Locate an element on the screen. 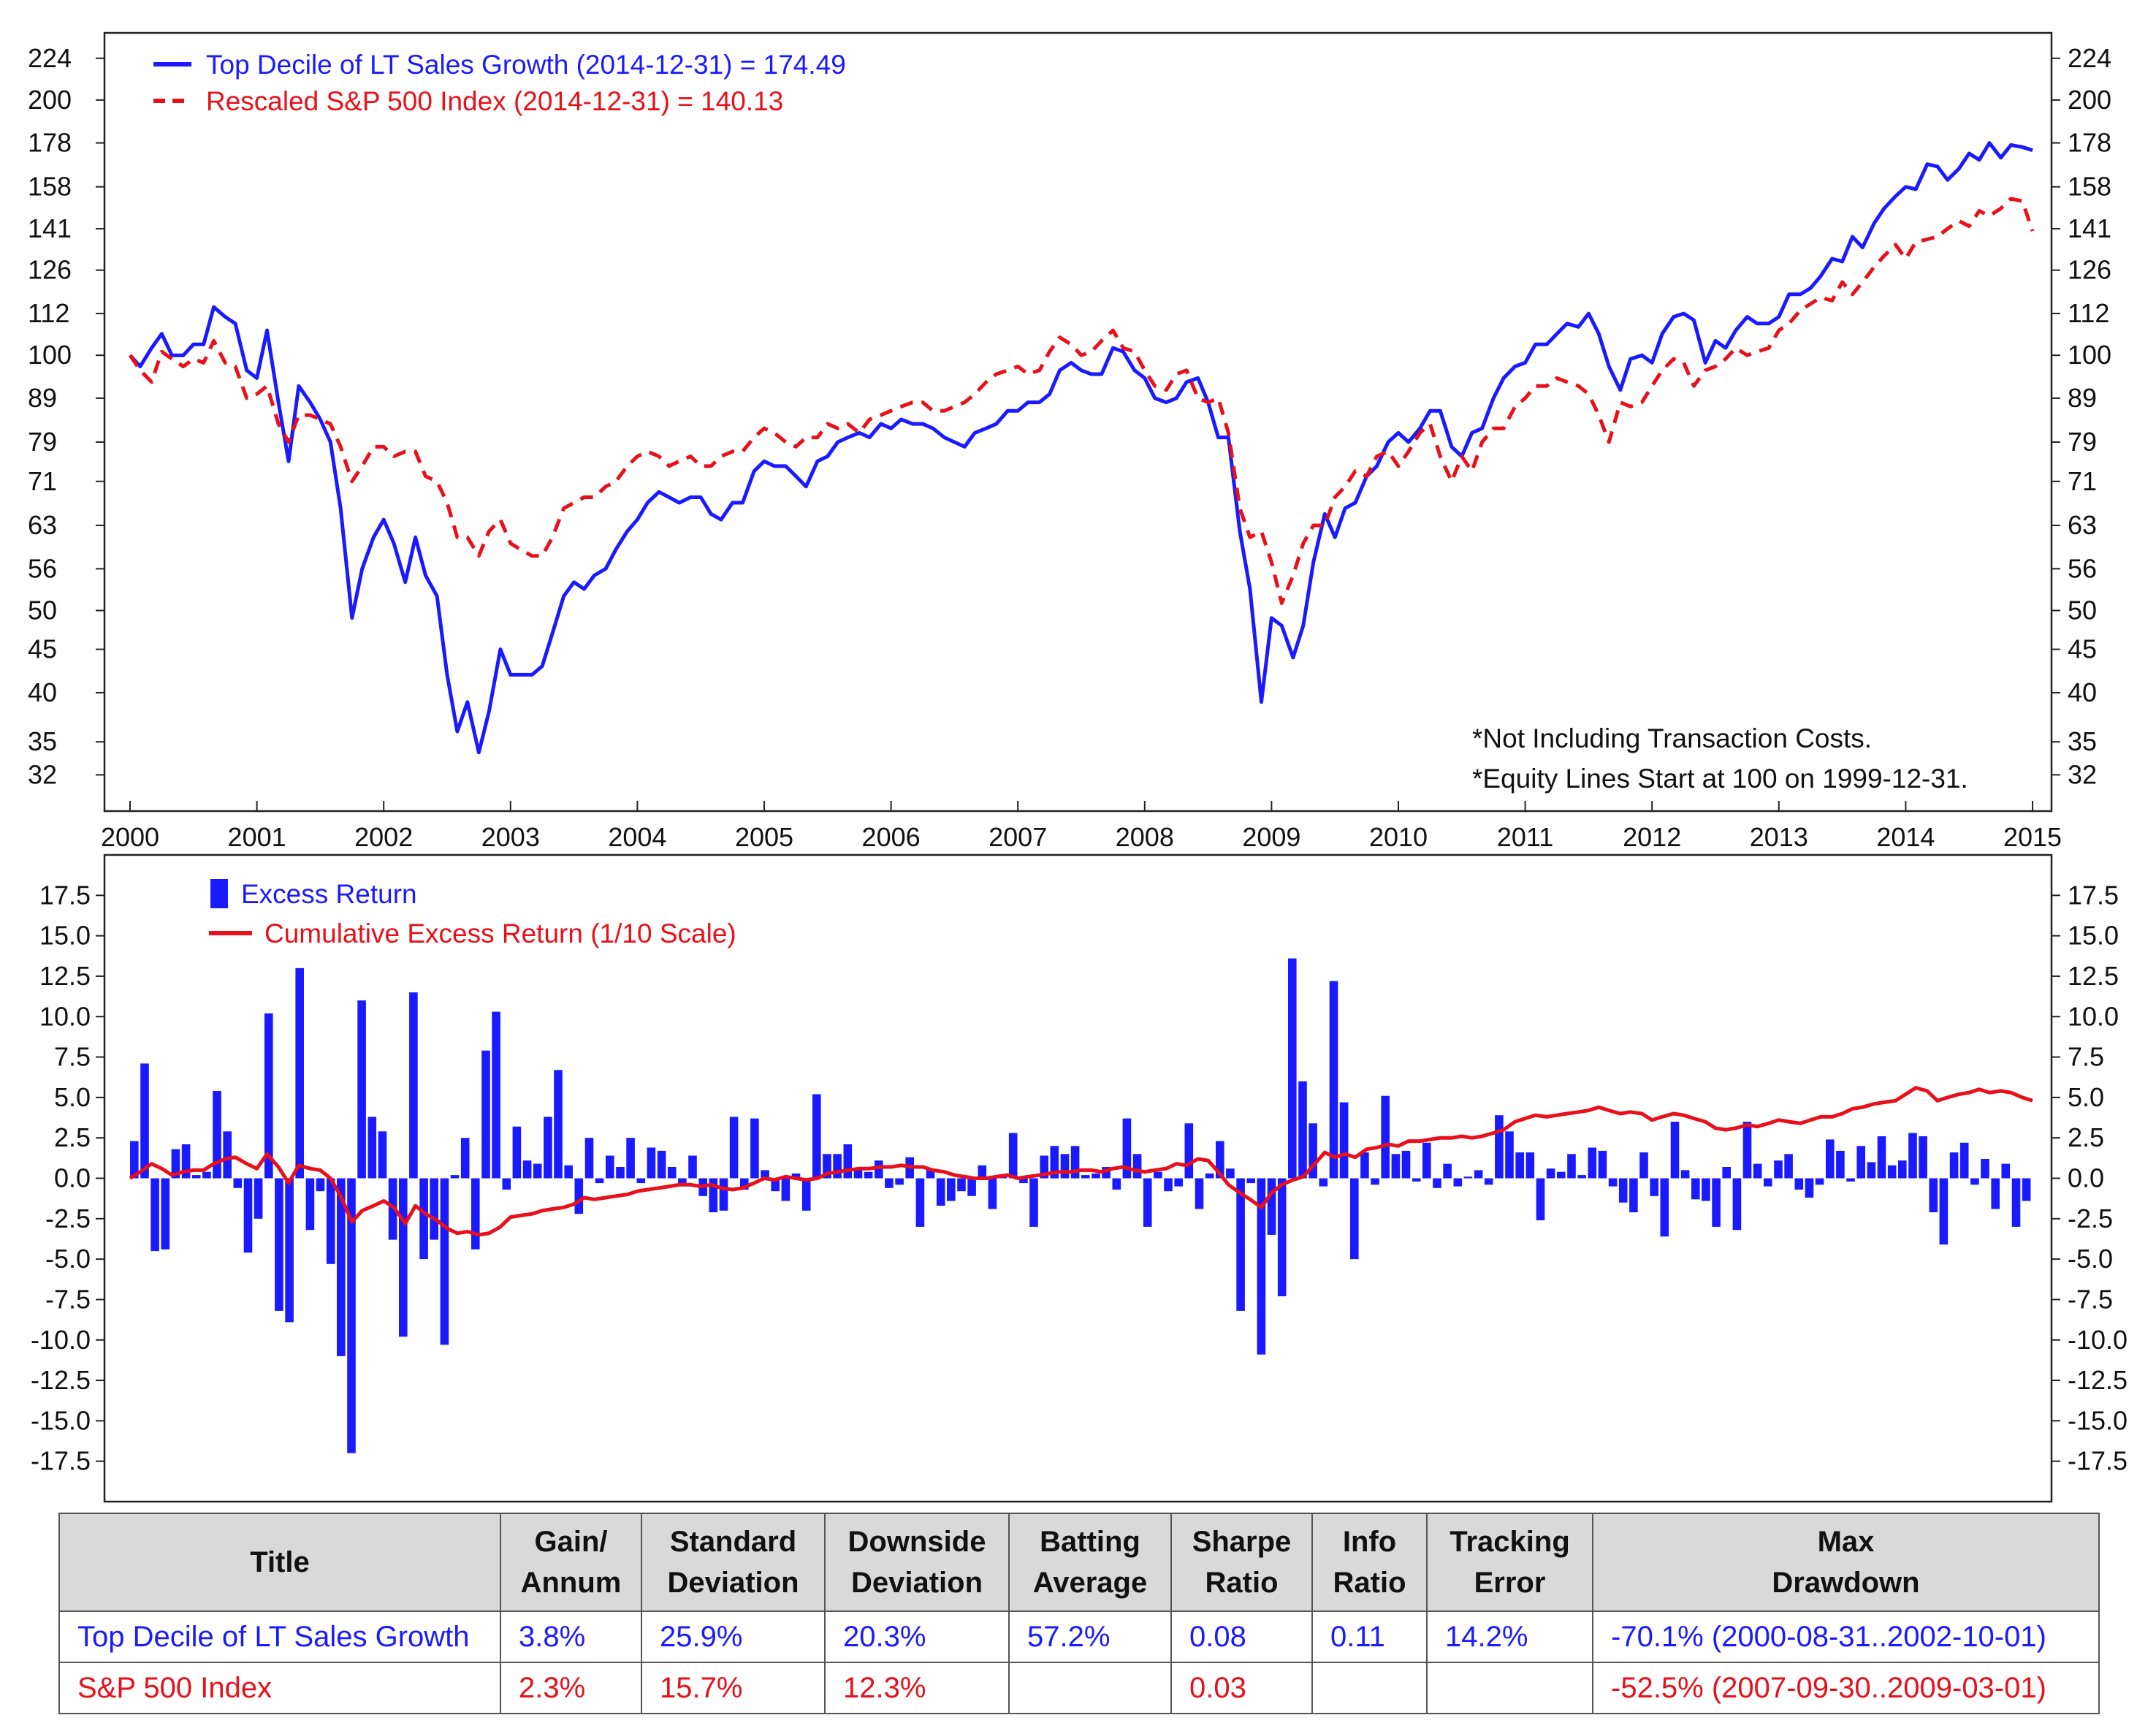 The width and height of the screenshot is (2156, 1734). y-tick-label: 0.0 is located at coordinates (72, 1178).